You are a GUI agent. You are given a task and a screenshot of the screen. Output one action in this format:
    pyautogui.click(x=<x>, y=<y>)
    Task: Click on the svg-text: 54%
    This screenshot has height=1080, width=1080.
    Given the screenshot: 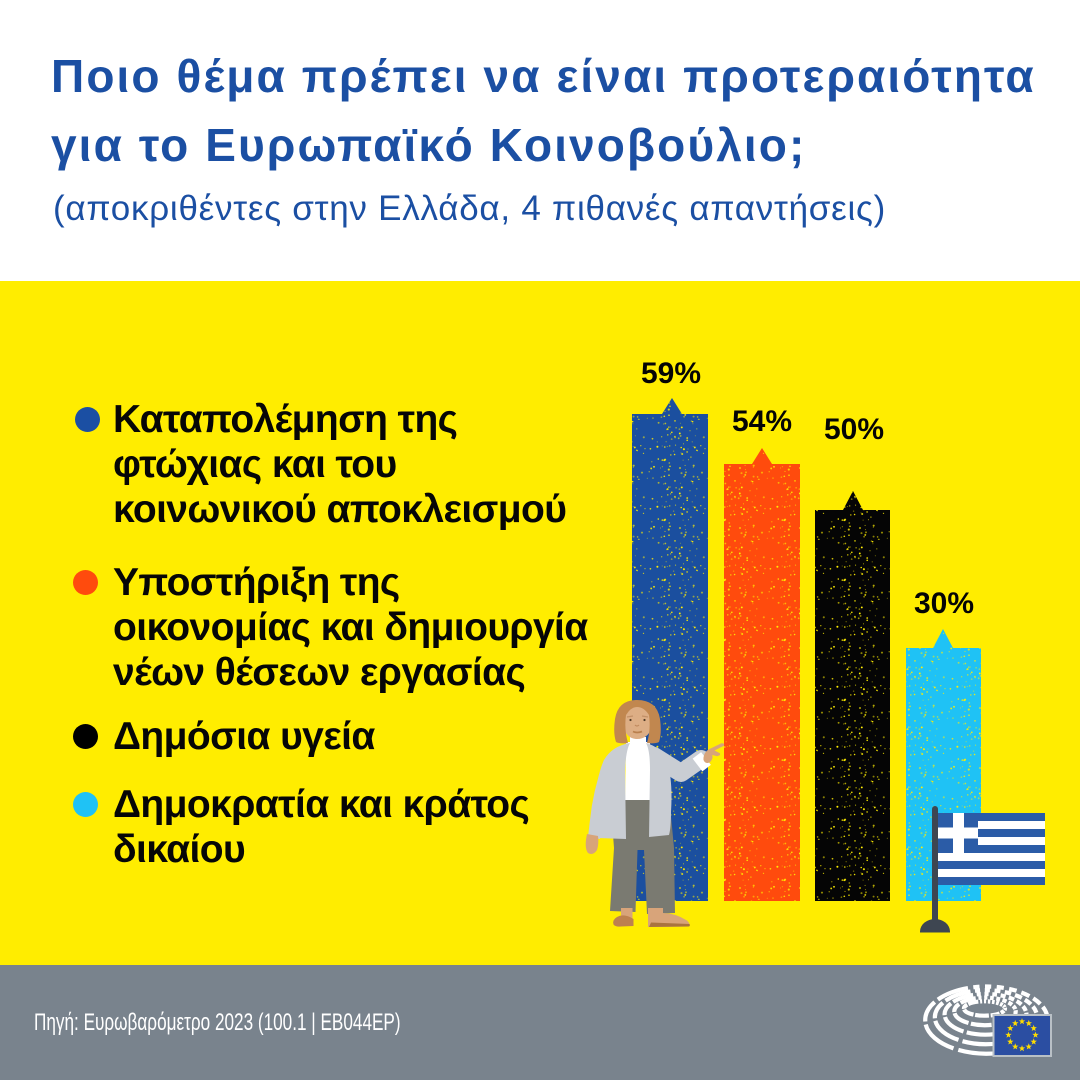 What is the action you would take?
    pyautogui.click(x=762, y=421)
    